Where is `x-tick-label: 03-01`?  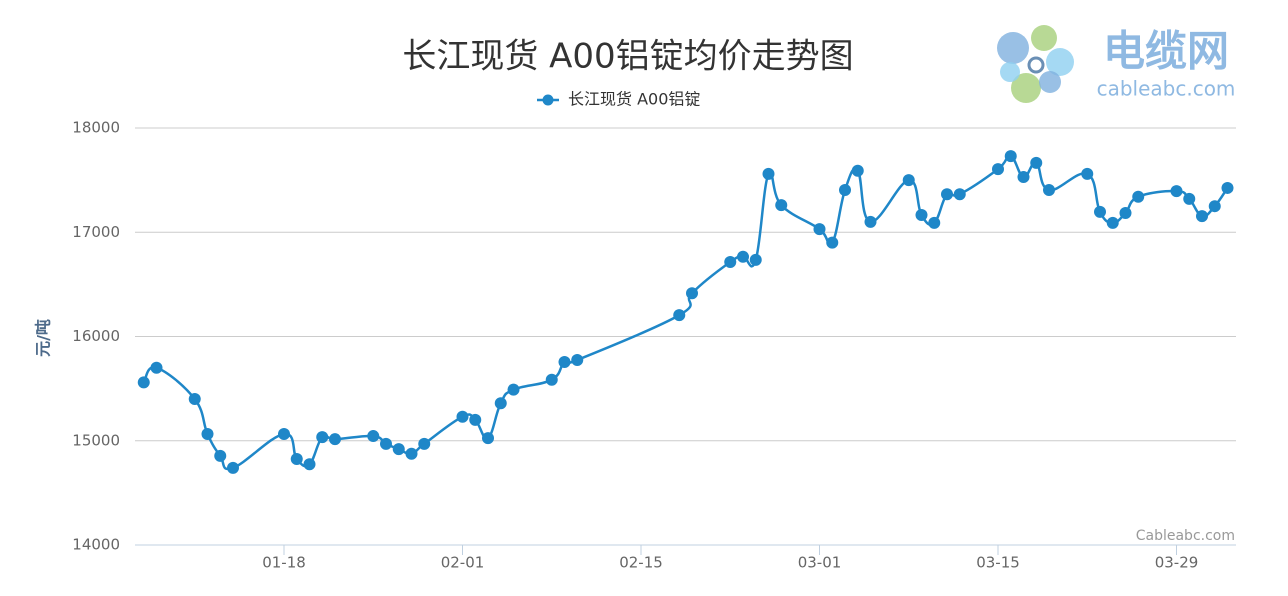 x-tick-label: 03-01 is located at coordinates (820, 563).